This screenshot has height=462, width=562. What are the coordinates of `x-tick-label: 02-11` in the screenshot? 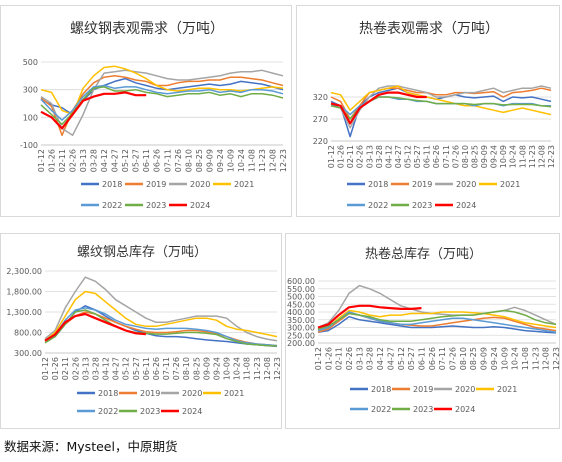 It's located at (350, 156).